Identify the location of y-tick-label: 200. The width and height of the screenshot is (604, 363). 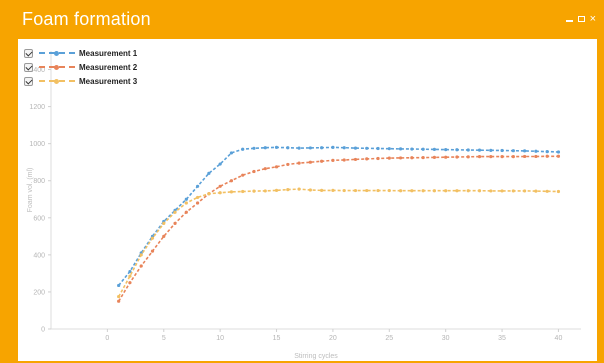
(39, 292).